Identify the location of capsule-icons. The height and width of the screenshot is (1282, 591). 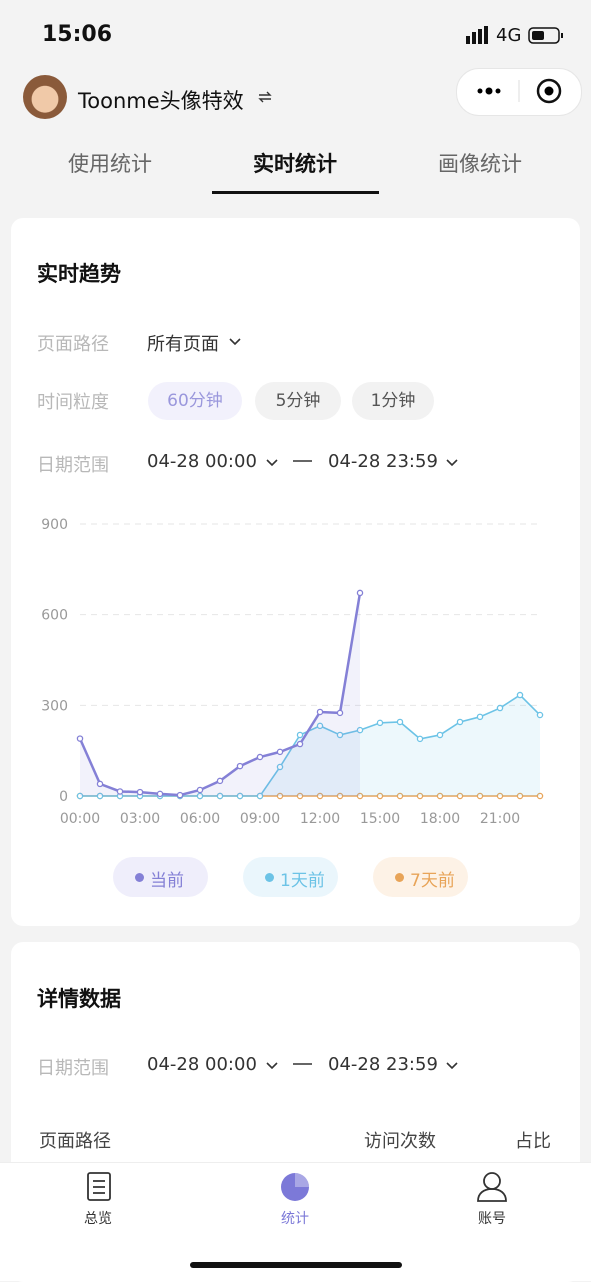
(519, 91).